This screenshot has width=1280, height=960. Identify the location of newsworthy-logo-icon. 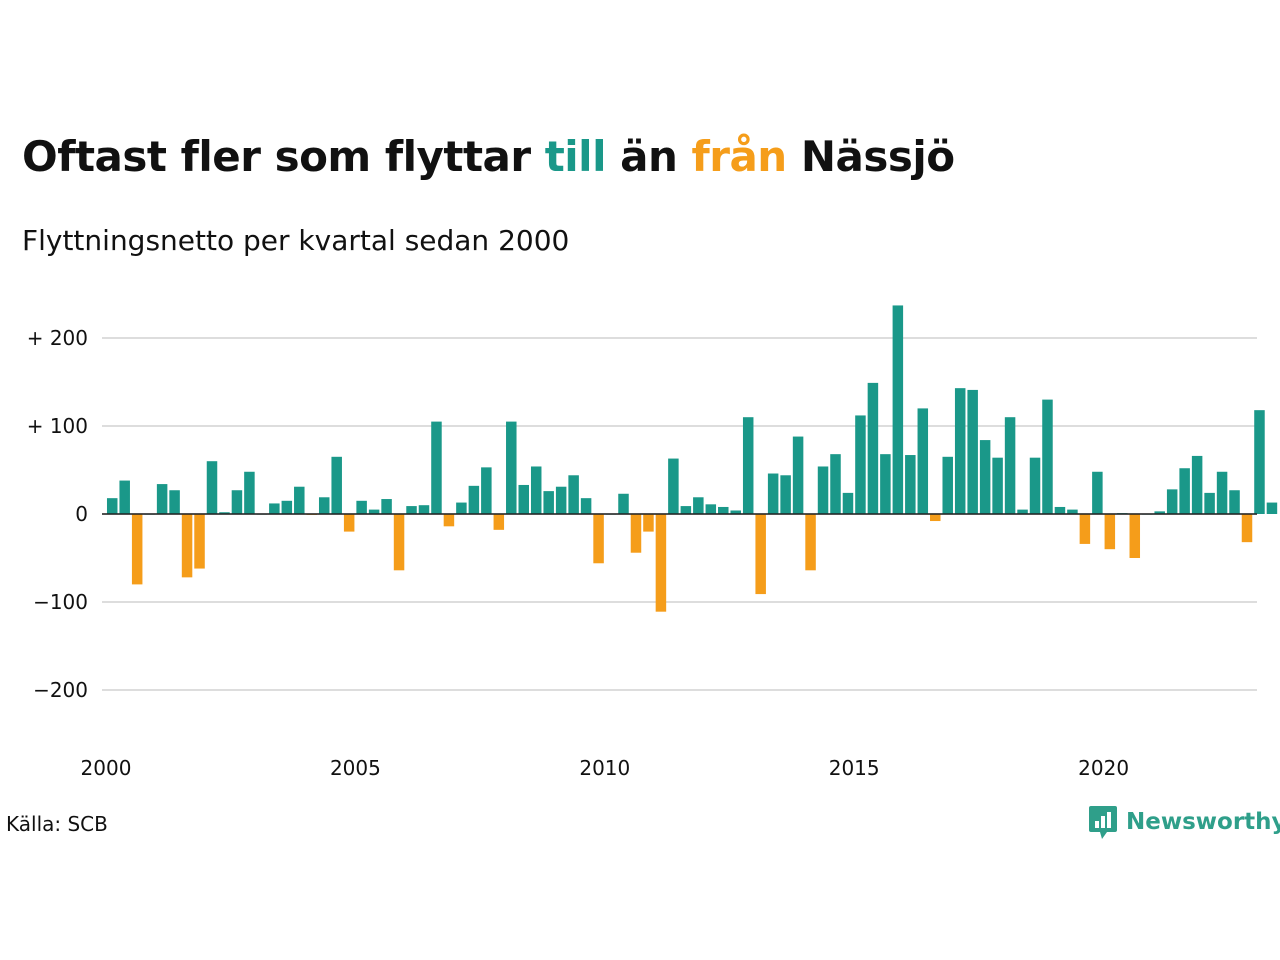
(1103, 822).